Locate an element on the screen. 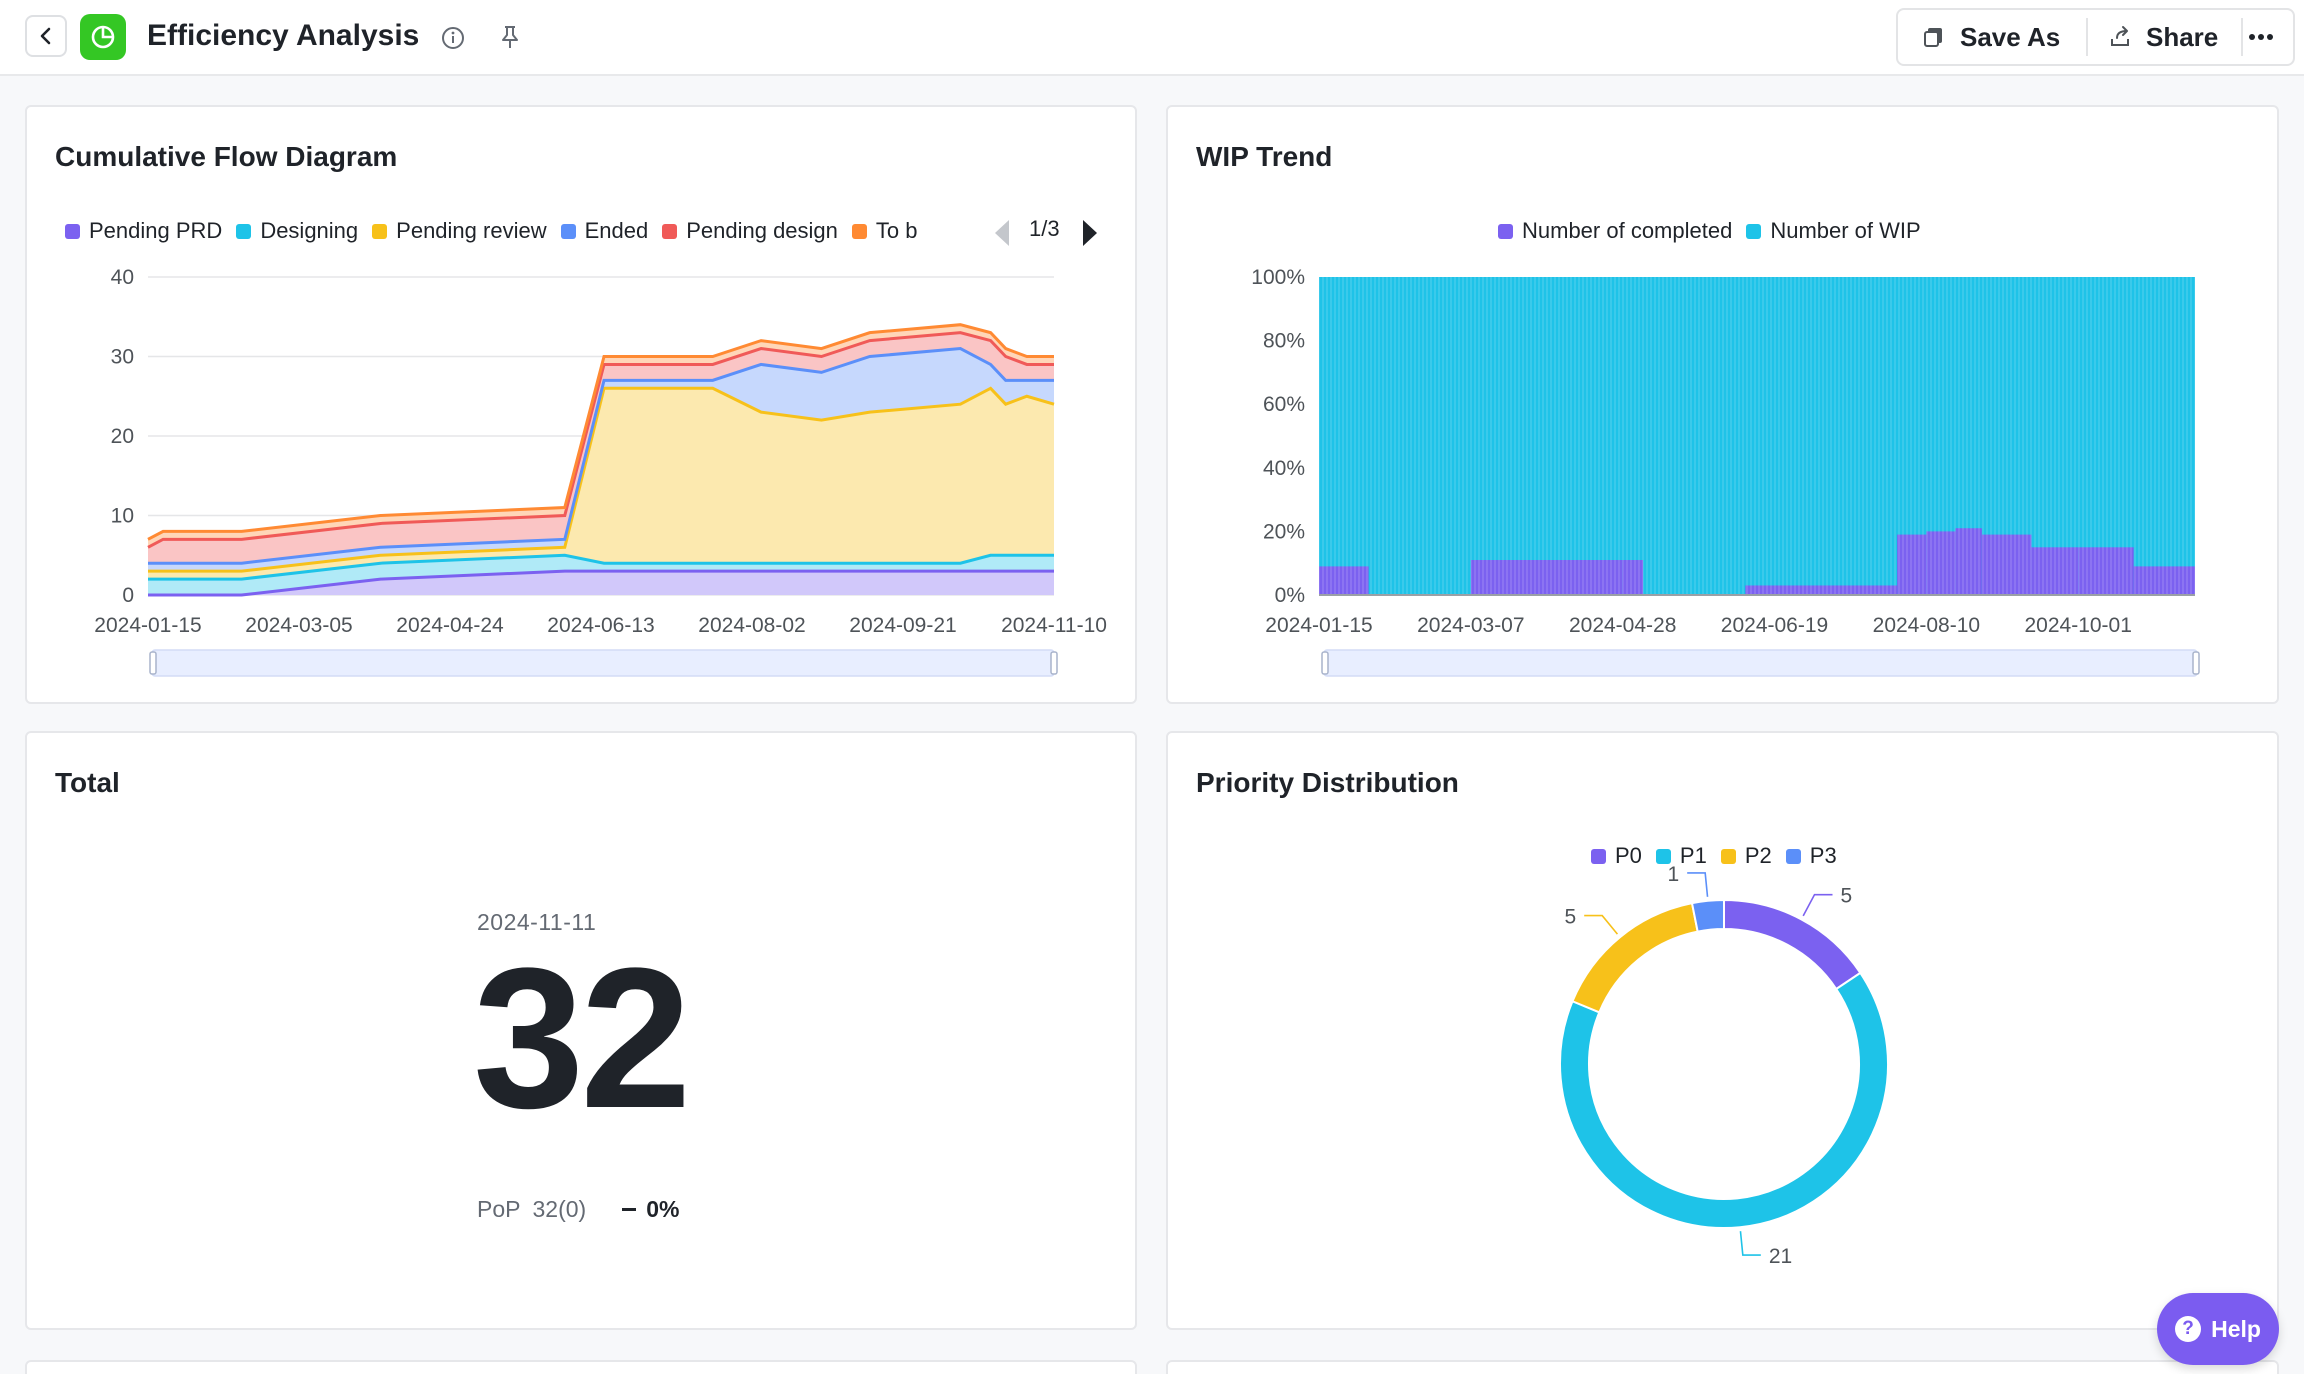  pop-value: 32(0) is located at coordinates (559, 1209).